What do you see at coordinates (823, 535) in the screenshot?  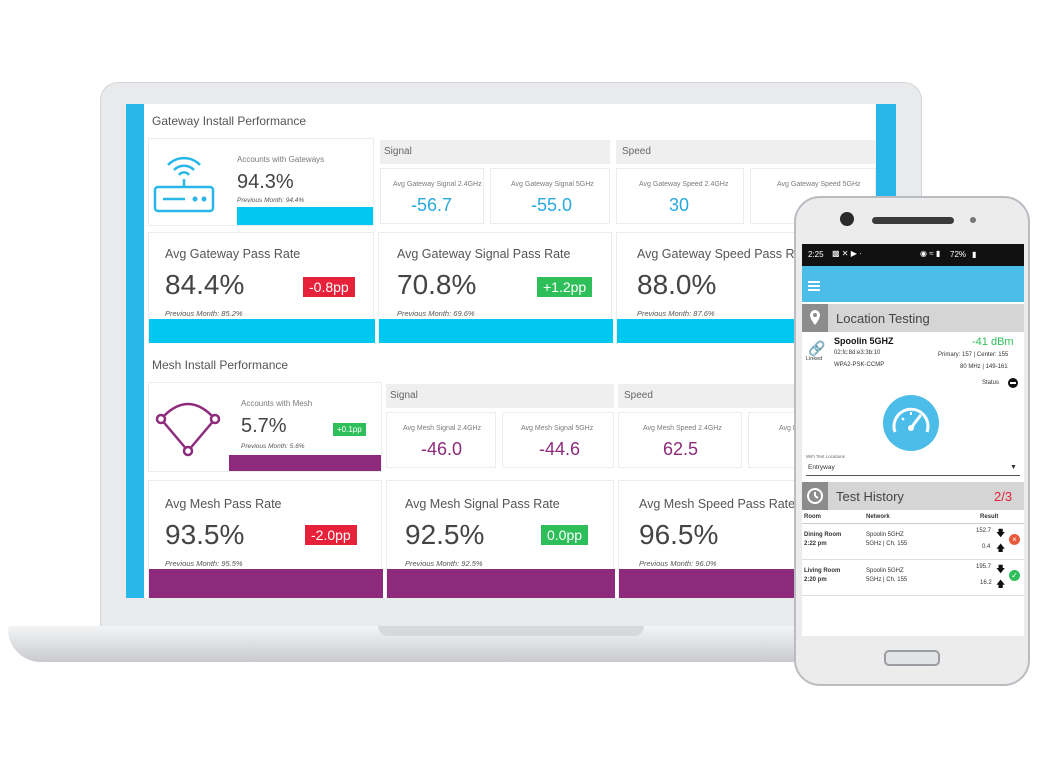 I see `row-room: Dining Room` at bounding box center [823, 535].